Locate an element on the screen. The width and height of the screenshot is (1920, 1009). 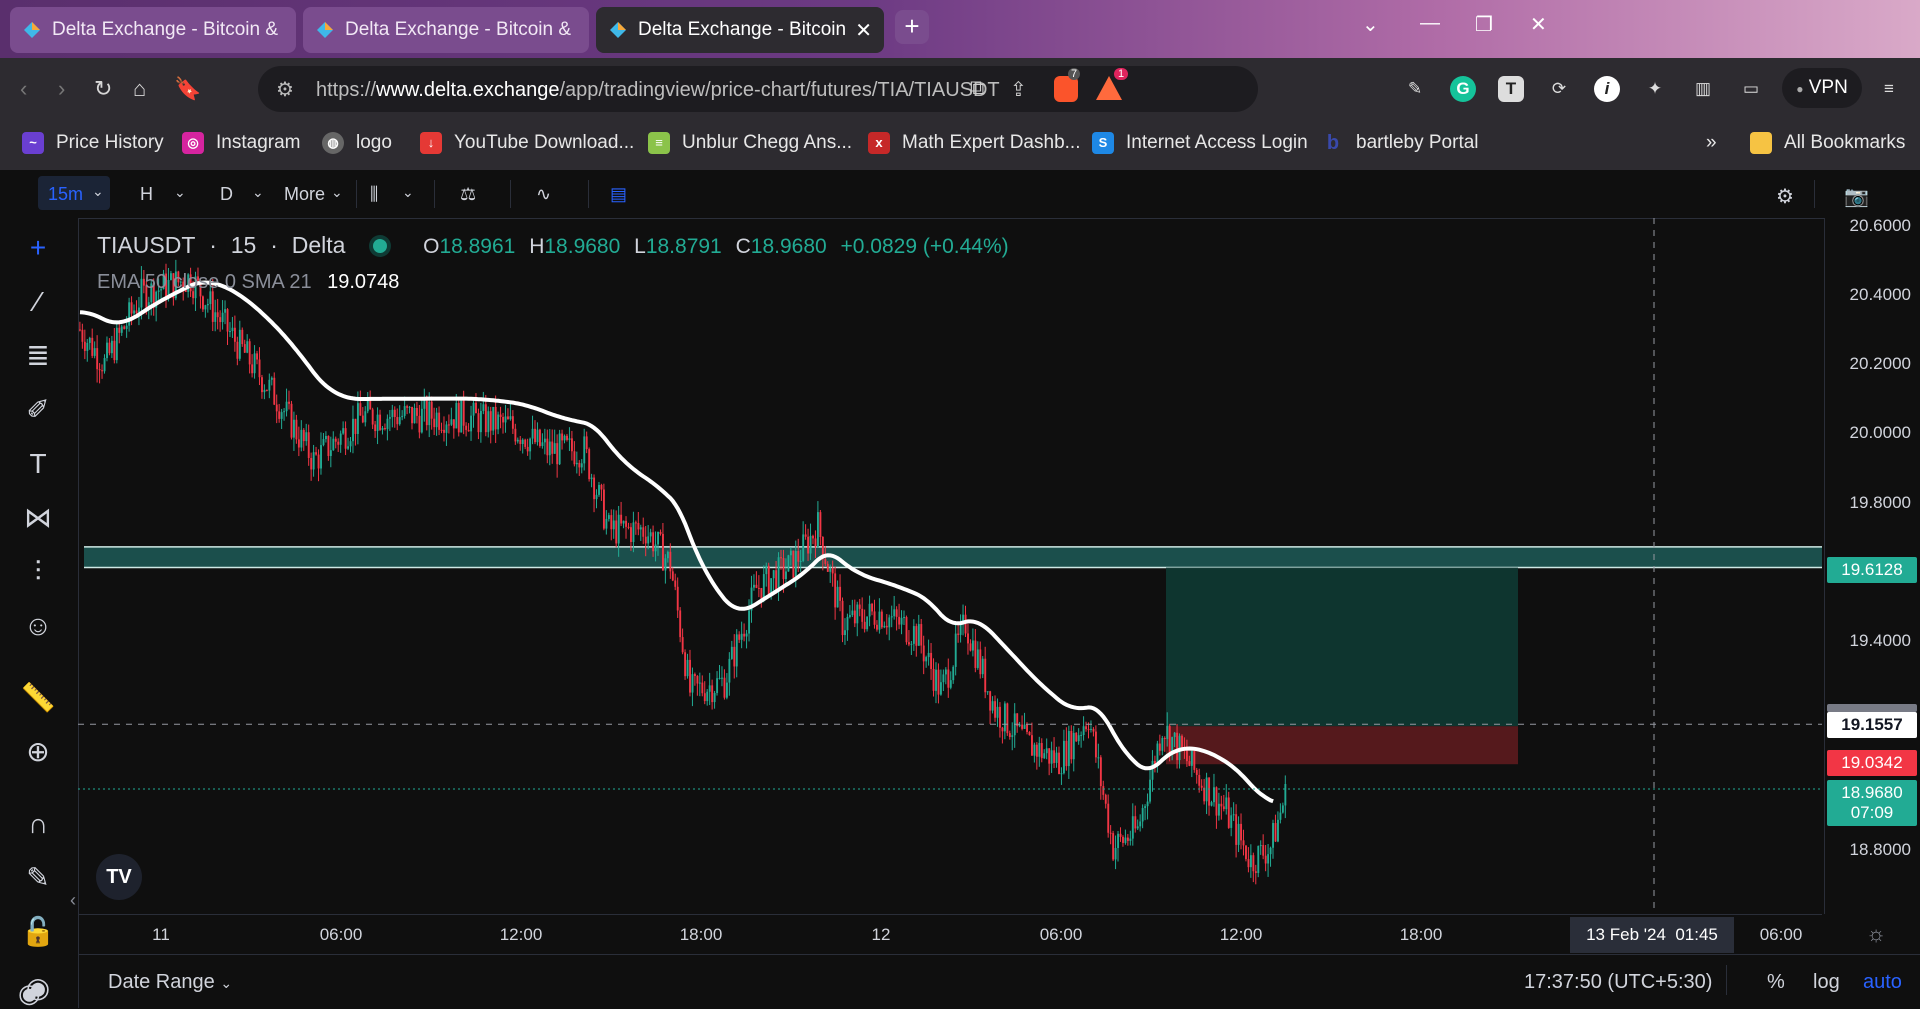
settings-gear-icon: ⚙ is located at coordinates (1785, 197).